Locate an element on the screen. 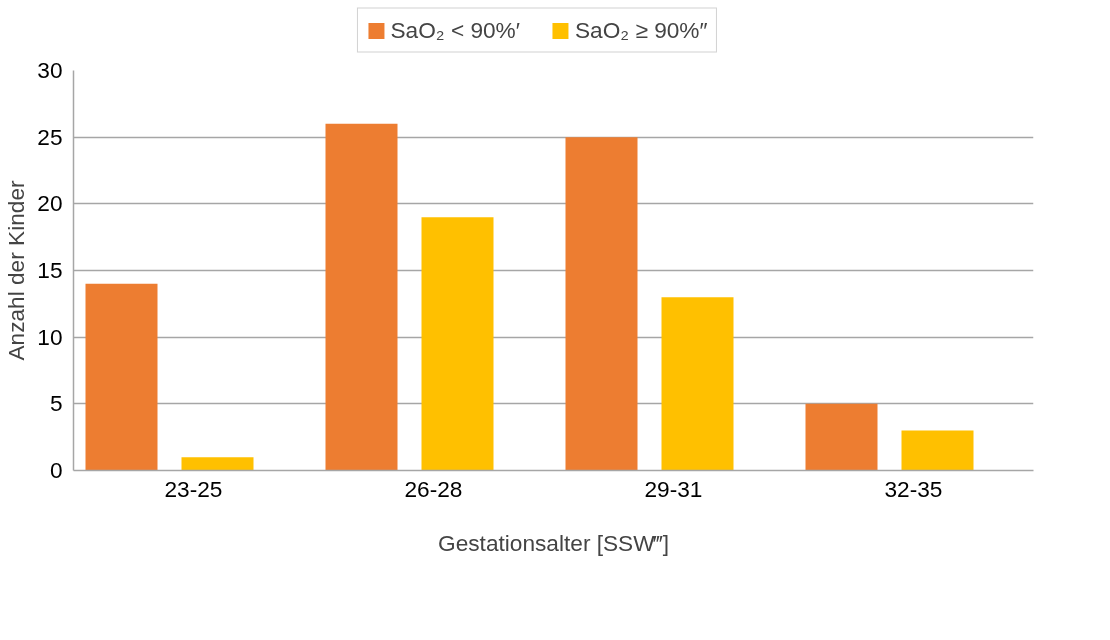 Image resolution: width=1110 pixels, height=640 pixels. x-tick-label: 23-25 is located at coordinates (193, 488).